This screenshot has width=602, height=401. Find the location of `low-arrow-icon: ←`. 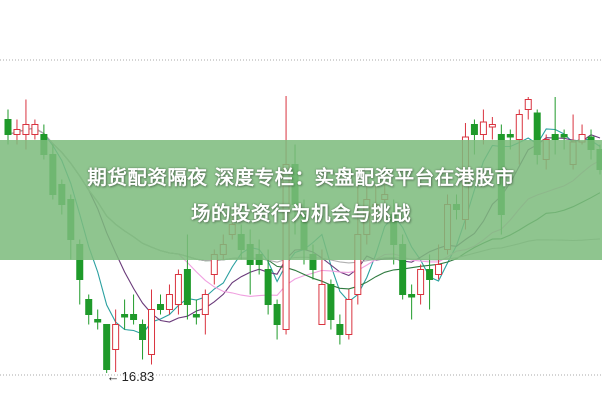

low-arrow-icon: ← is located at coordinates (113, 376).